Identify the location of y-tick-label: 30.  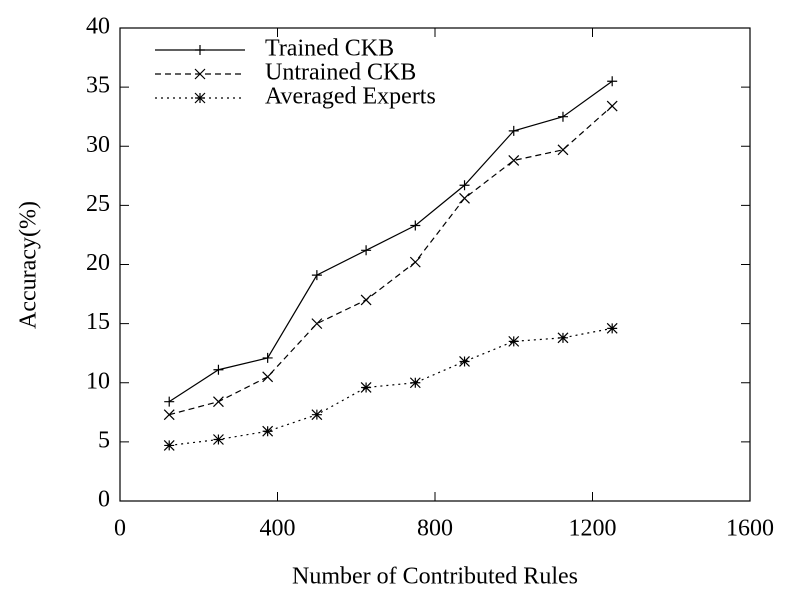
(98, 145).